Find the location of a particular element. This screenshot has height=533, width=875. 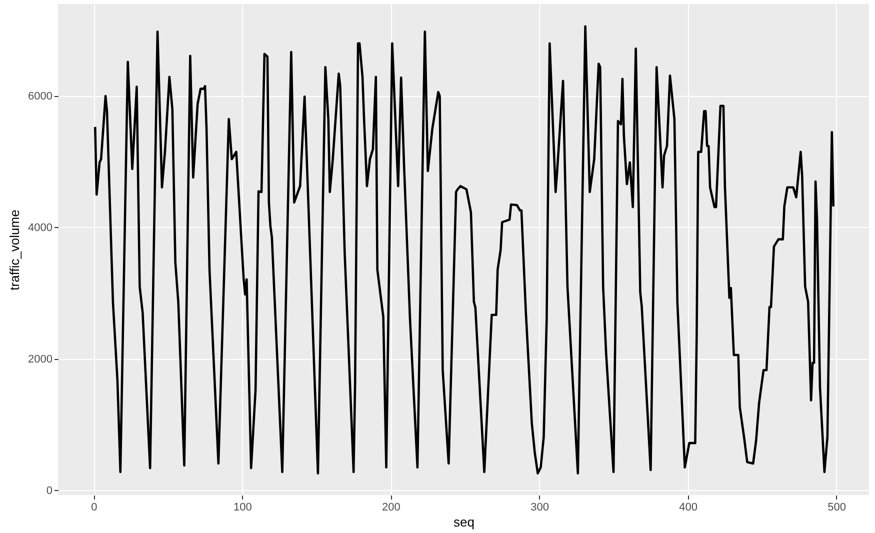

x-tick-label: 500 is located at coordinates (837, 508).